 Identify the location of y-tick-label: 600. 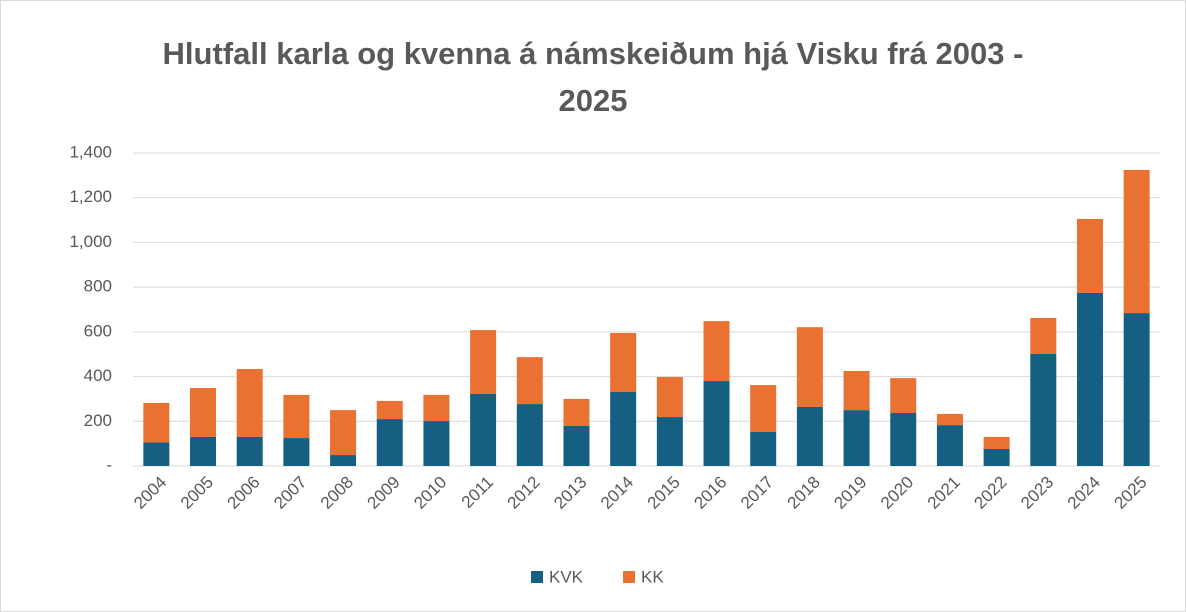
(98, 330).